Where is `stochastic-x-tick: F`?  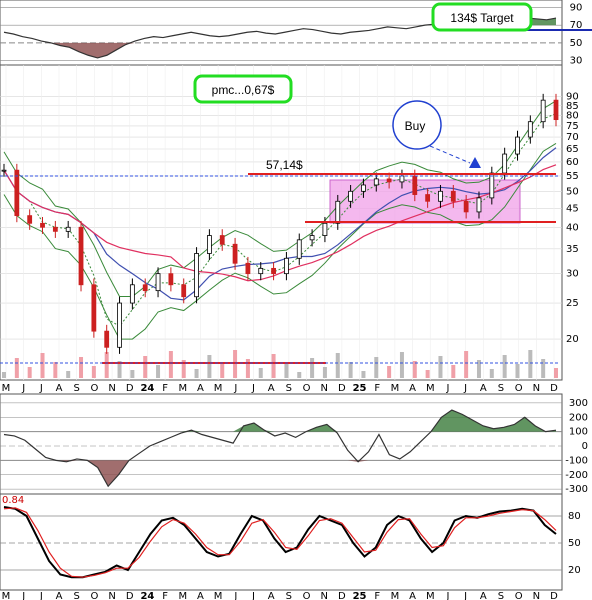 stochastic-x-tick: F is located at coordinates (377, 595).